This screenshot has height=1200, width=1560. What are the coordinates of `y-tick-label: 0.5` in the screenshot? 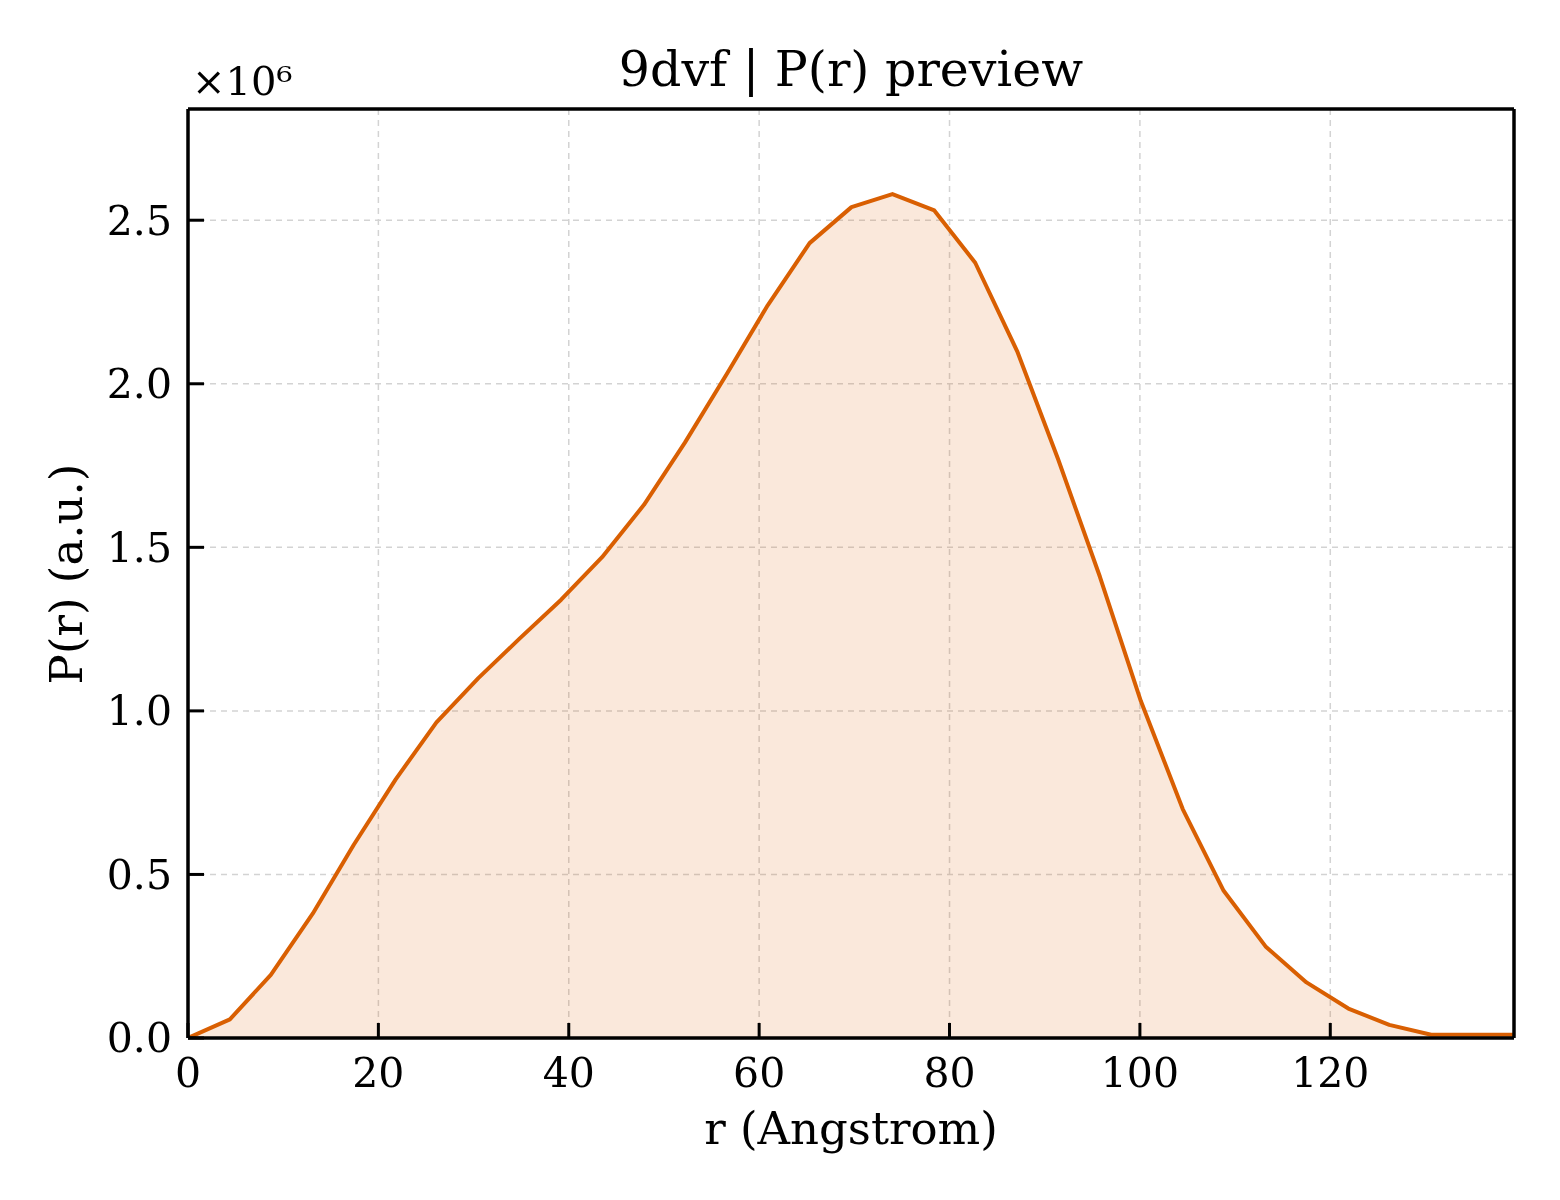 It's located at (139, 874).